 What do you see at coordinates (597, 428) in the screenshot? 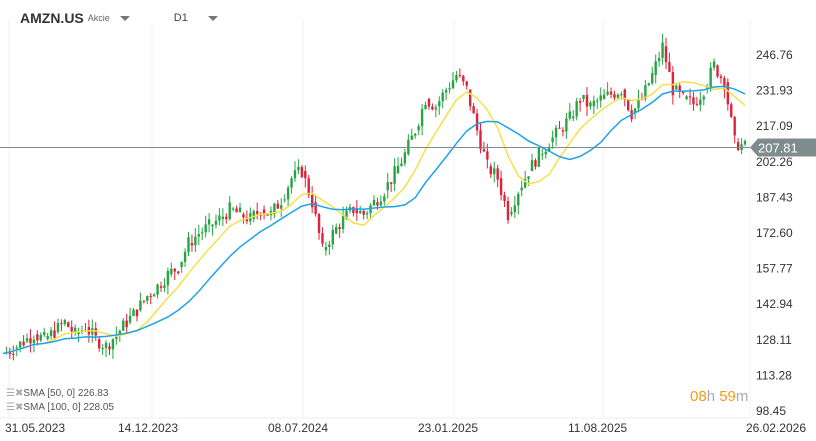
I see `x-tick-label: 11.08.2025` at bounding box center [597, 428].